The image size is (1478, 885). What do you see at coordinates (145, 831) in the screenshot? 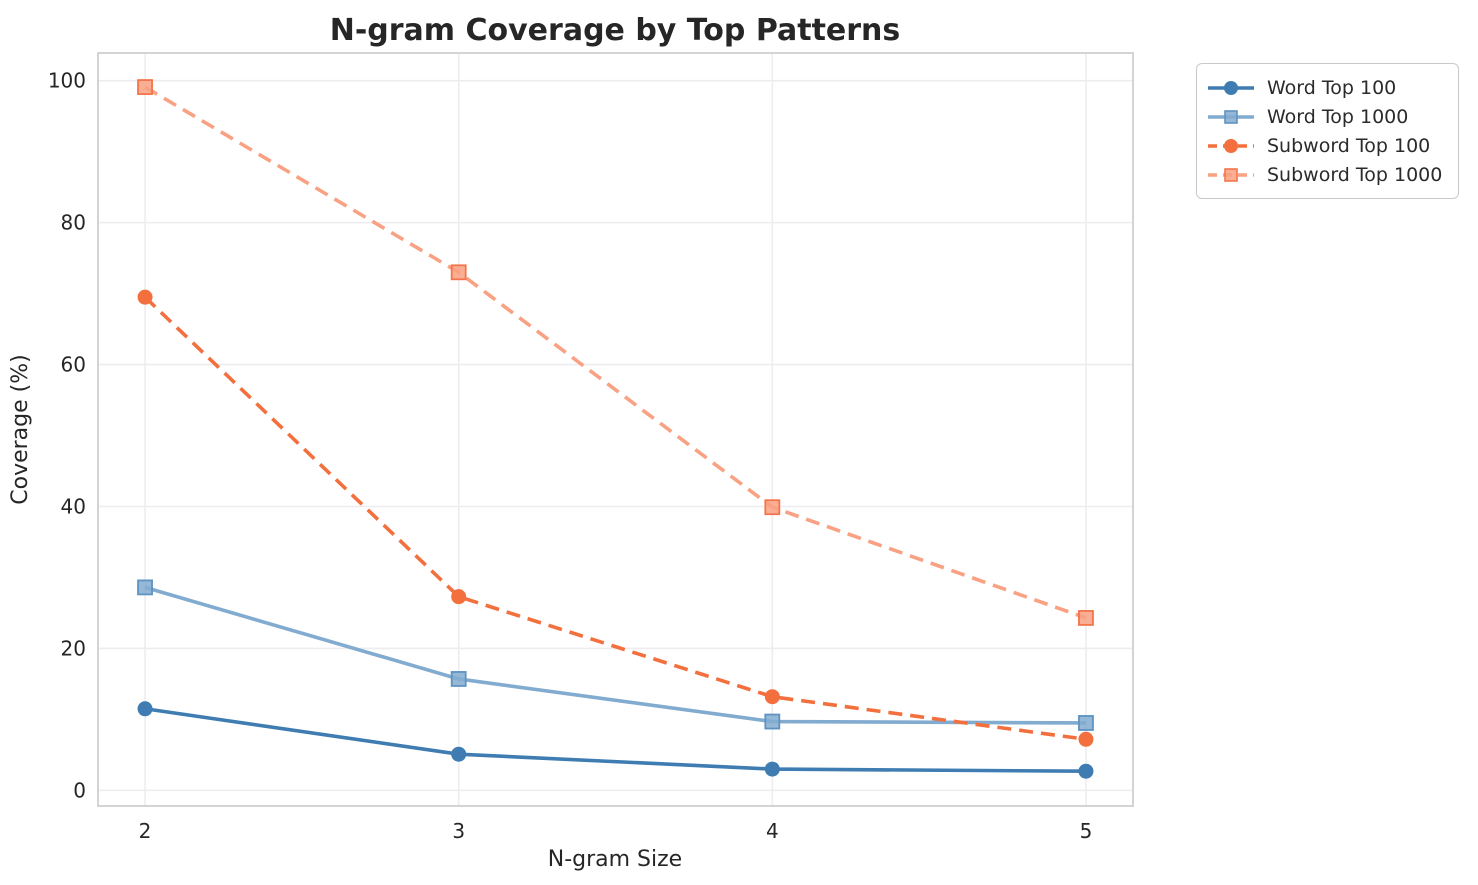
I see `x-tick-label: 2` at bounding box center [145, 831].